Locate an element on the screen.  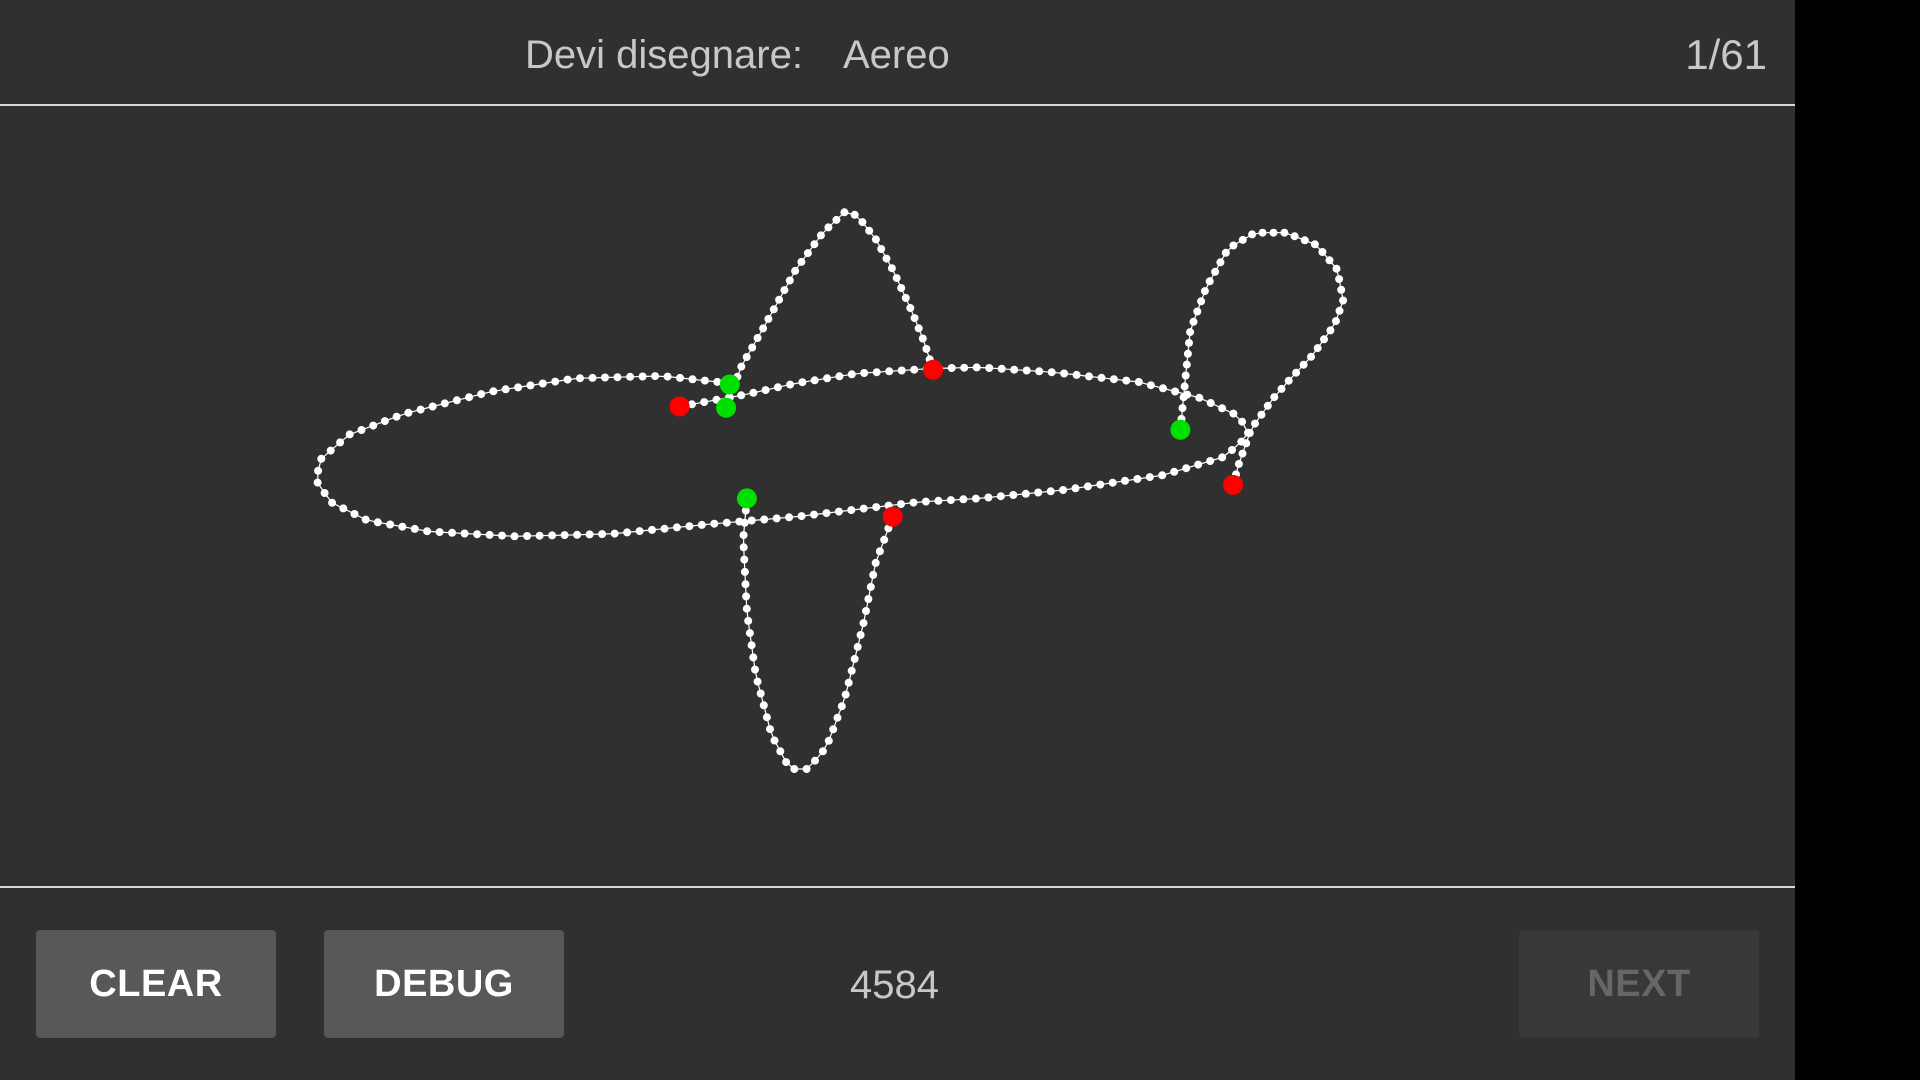
stroke-start-marker is located at coordinates (729, 384).